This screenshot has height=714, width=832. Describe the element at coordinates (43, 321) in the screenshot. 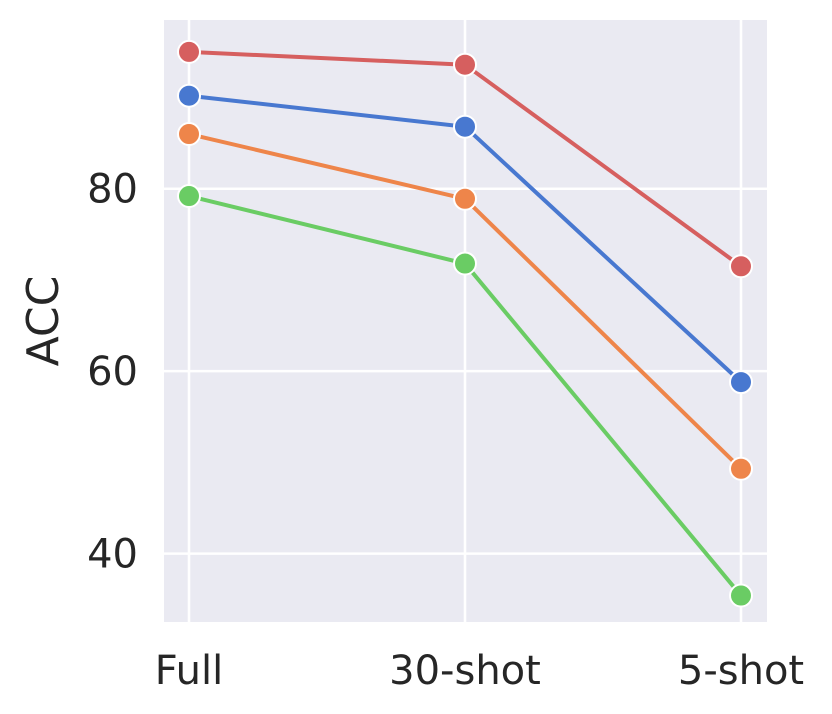

I see `y-axis-title: ACC` at that location.